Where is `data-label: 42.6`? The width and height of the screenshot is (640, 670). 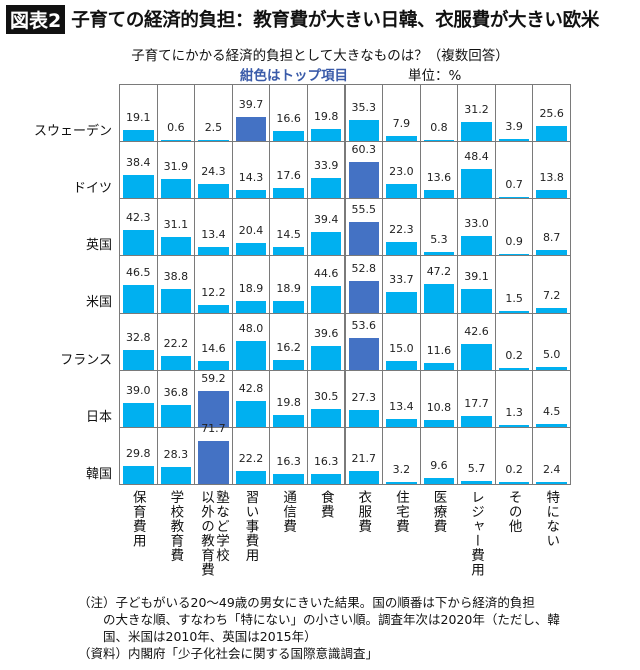
data-label: 42.6 is located at coordinates (476, 332).